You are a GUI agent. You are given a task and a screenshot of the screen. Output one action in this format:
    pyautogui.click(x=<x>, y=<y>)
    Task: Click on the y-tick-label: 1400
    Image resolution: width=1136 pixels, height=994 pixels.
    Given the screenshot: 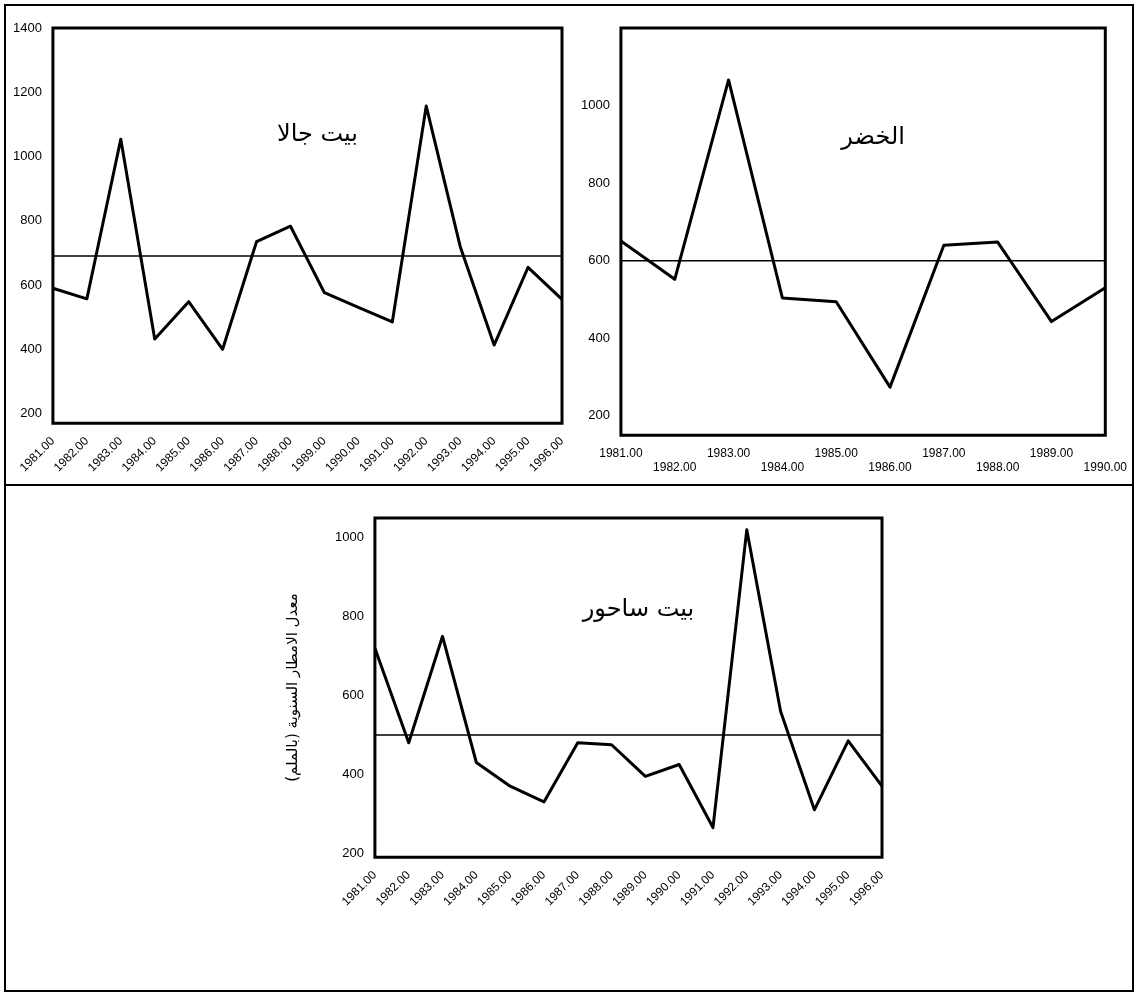 What is the action you would take?
    pyautogui.click(x=27, y=27)
    